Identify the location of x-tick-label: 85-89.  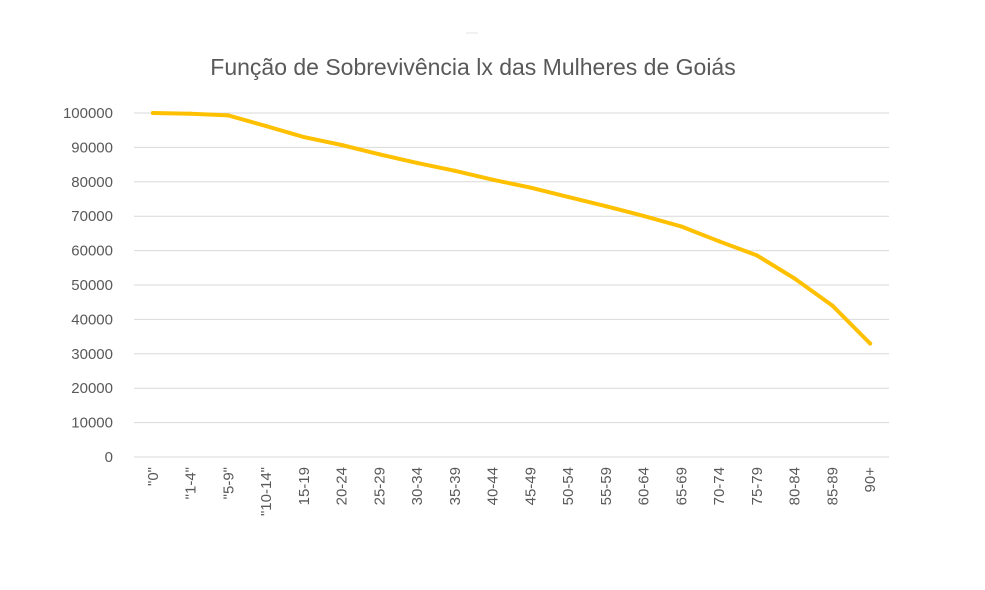
(832, 486).